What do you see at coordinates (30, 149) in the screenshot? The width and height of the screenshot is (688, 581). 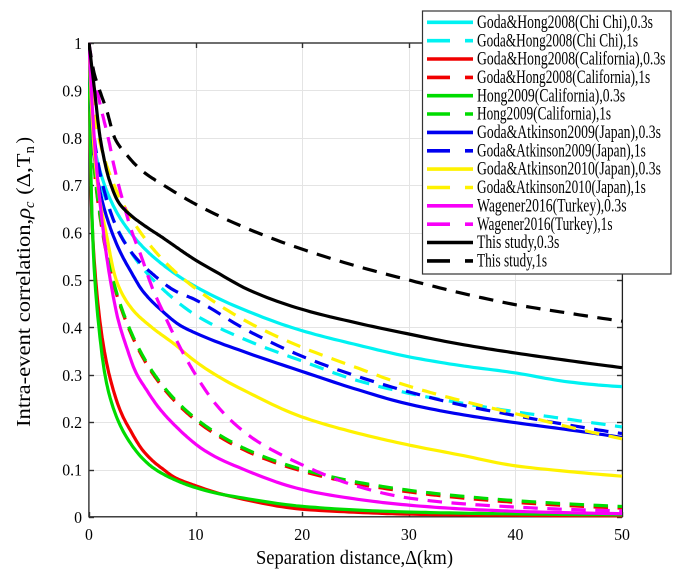 I see `svg-text: n` at bounding box center [30, 149].